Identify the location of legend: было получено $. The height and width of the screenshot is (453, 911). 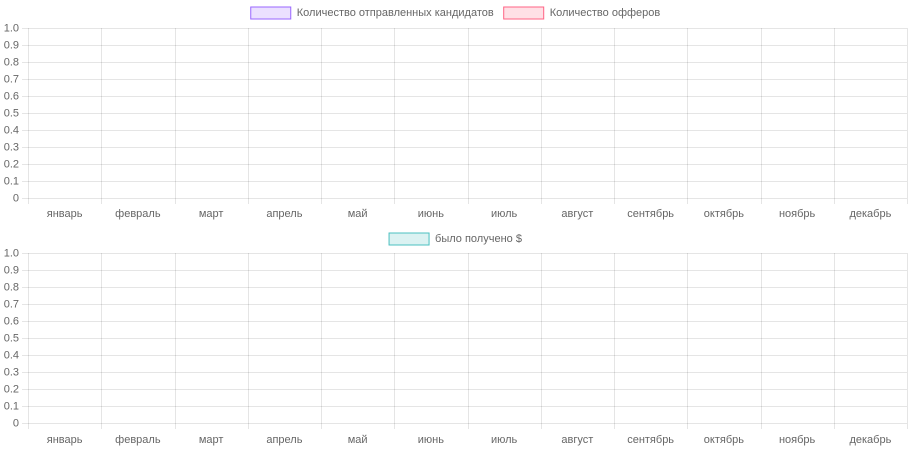
(455, 239).